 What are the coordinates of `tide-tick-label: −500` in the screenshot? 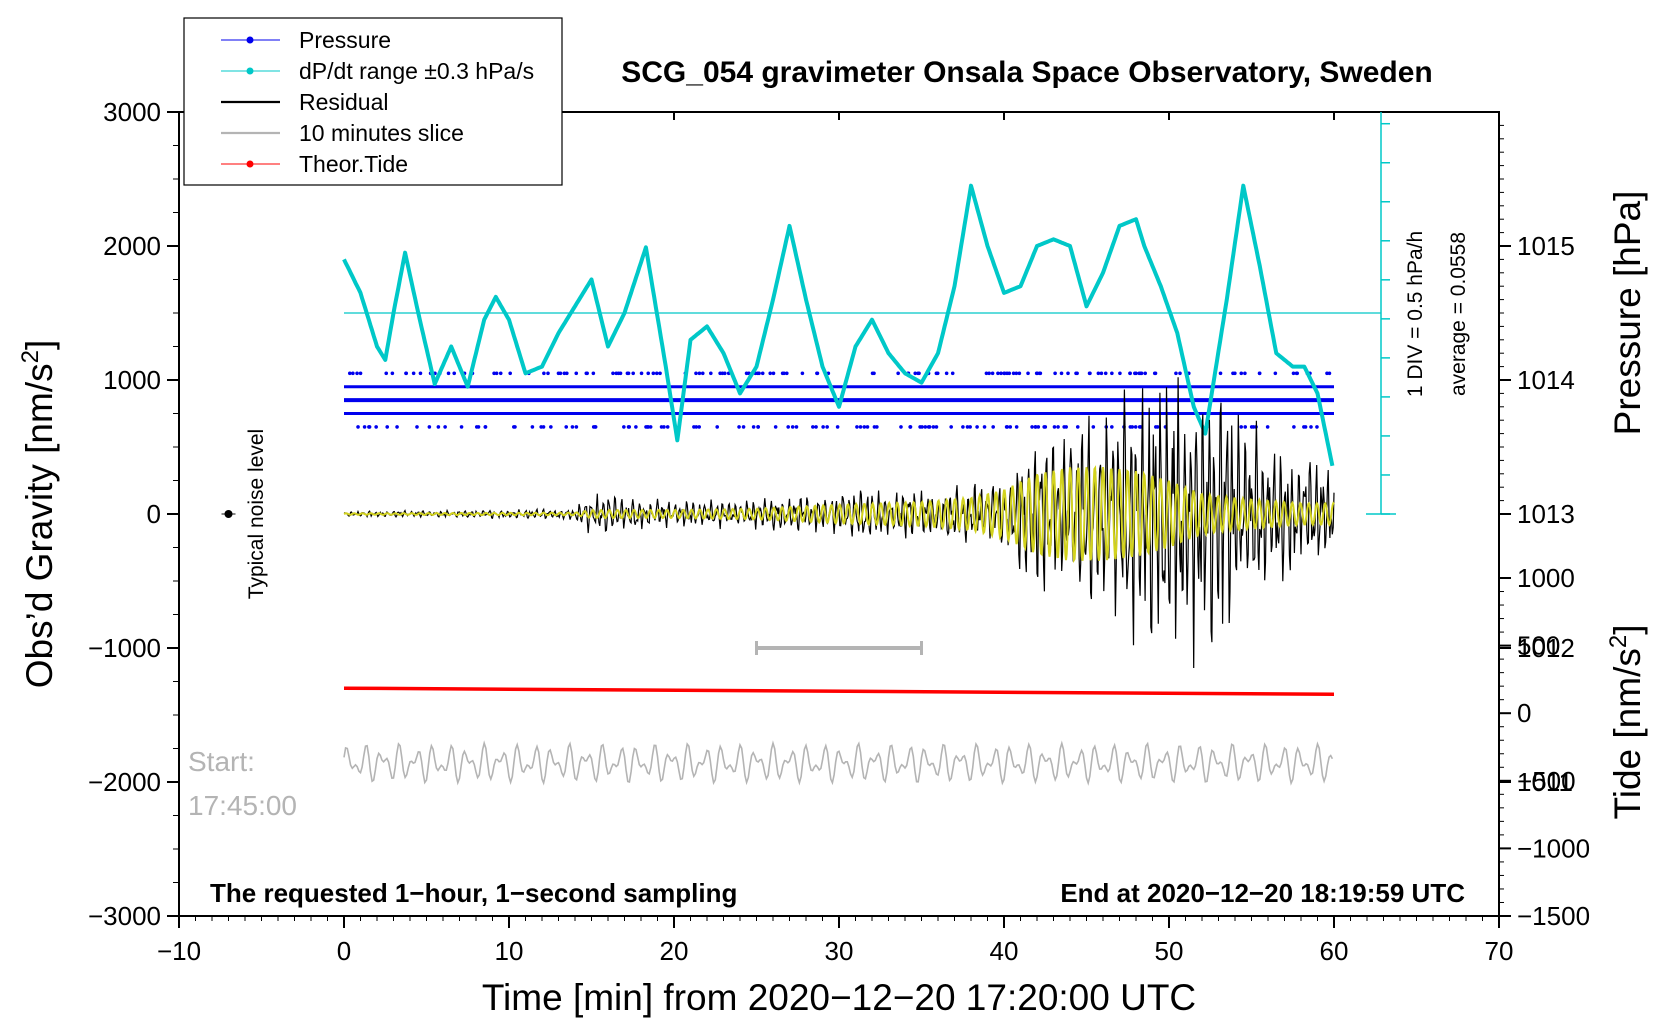 It's located at (1546, 781).